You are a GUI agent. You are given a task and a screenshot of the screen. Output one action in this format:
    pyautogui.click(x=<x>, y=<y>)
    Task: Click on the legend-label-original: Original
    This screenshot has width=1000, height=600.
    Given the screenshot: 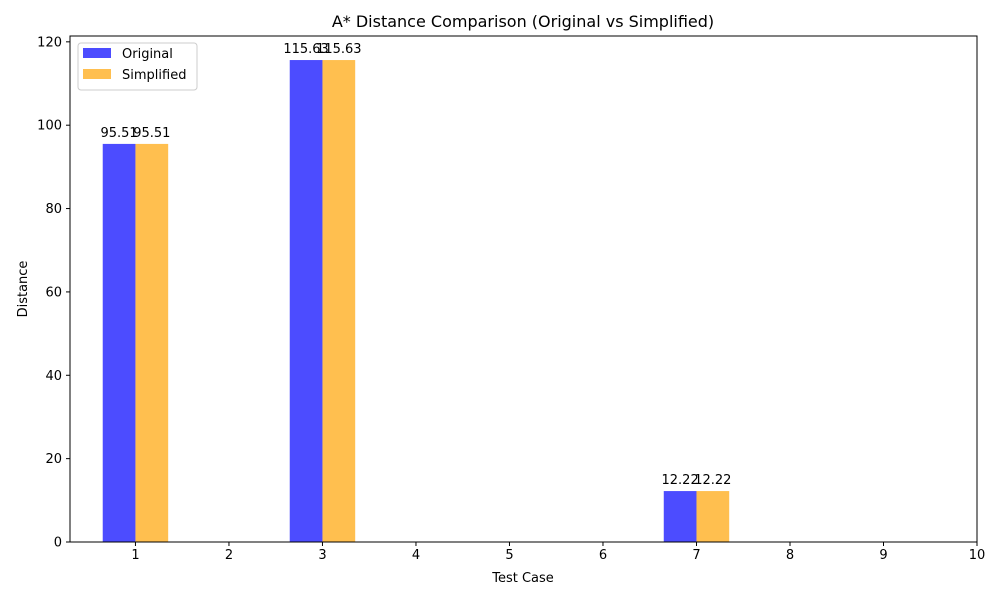 What is the action you would take?
    pyautogui.click(x=147, y=54)
    